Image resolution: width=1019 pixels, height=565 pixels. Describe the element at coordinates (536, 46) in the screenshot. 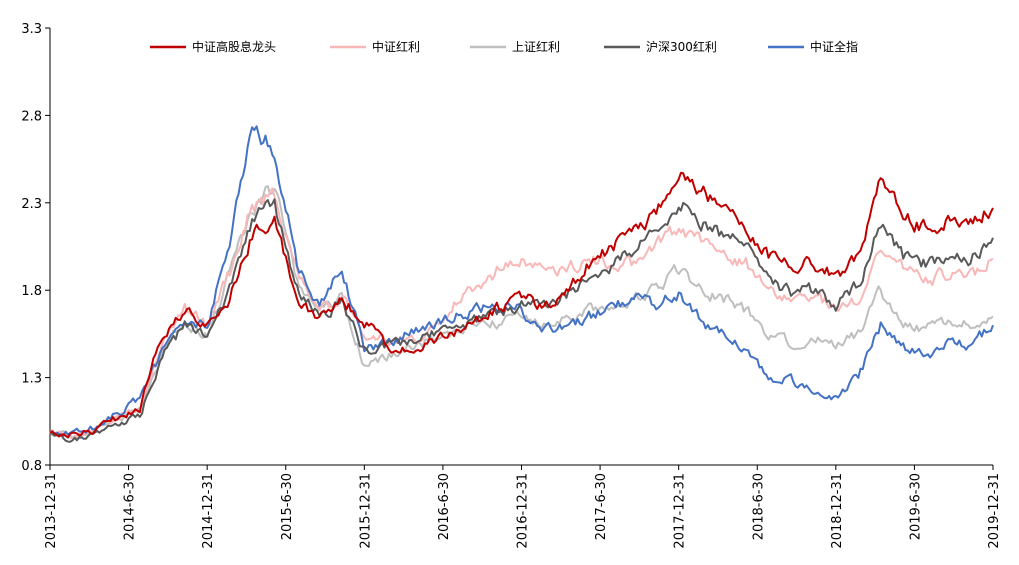

I see `legend-label: 上证红利` at that location.